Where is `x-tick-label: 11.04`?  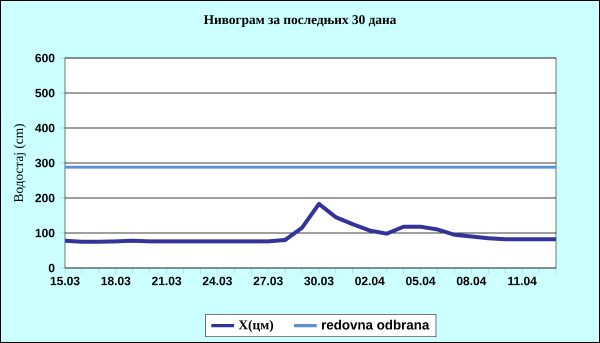 x-tick-label: 11.04 is located at coordinates (522, 281).